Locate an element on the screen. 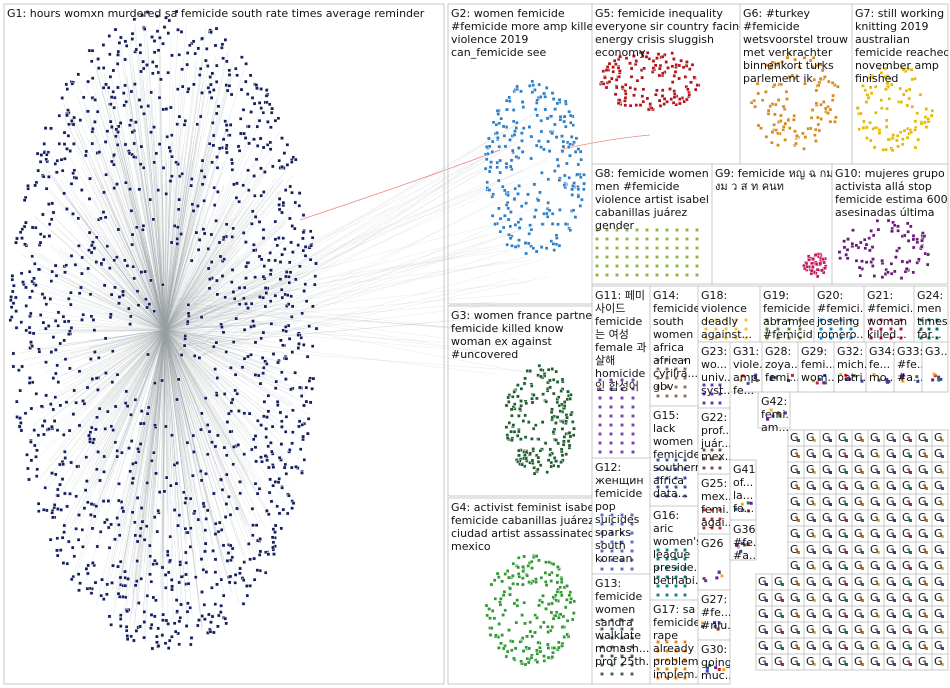 The width and height of the screenshot is (950, 688). node-g11 is located at coordinates (622, 452).